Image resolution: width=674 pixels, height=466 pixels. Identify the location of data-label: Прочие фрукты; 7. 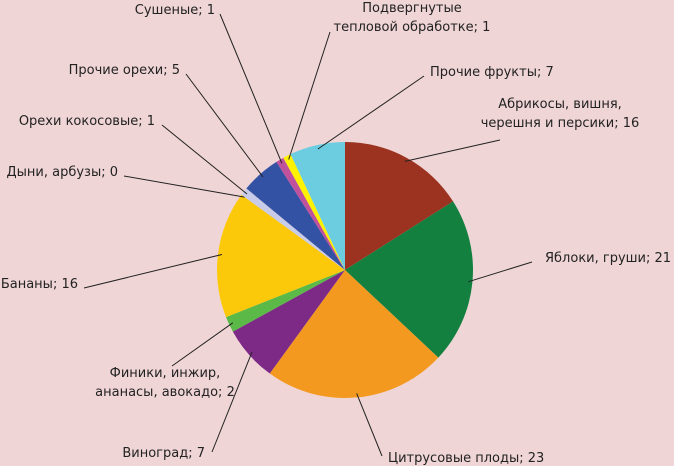
(492, 72).